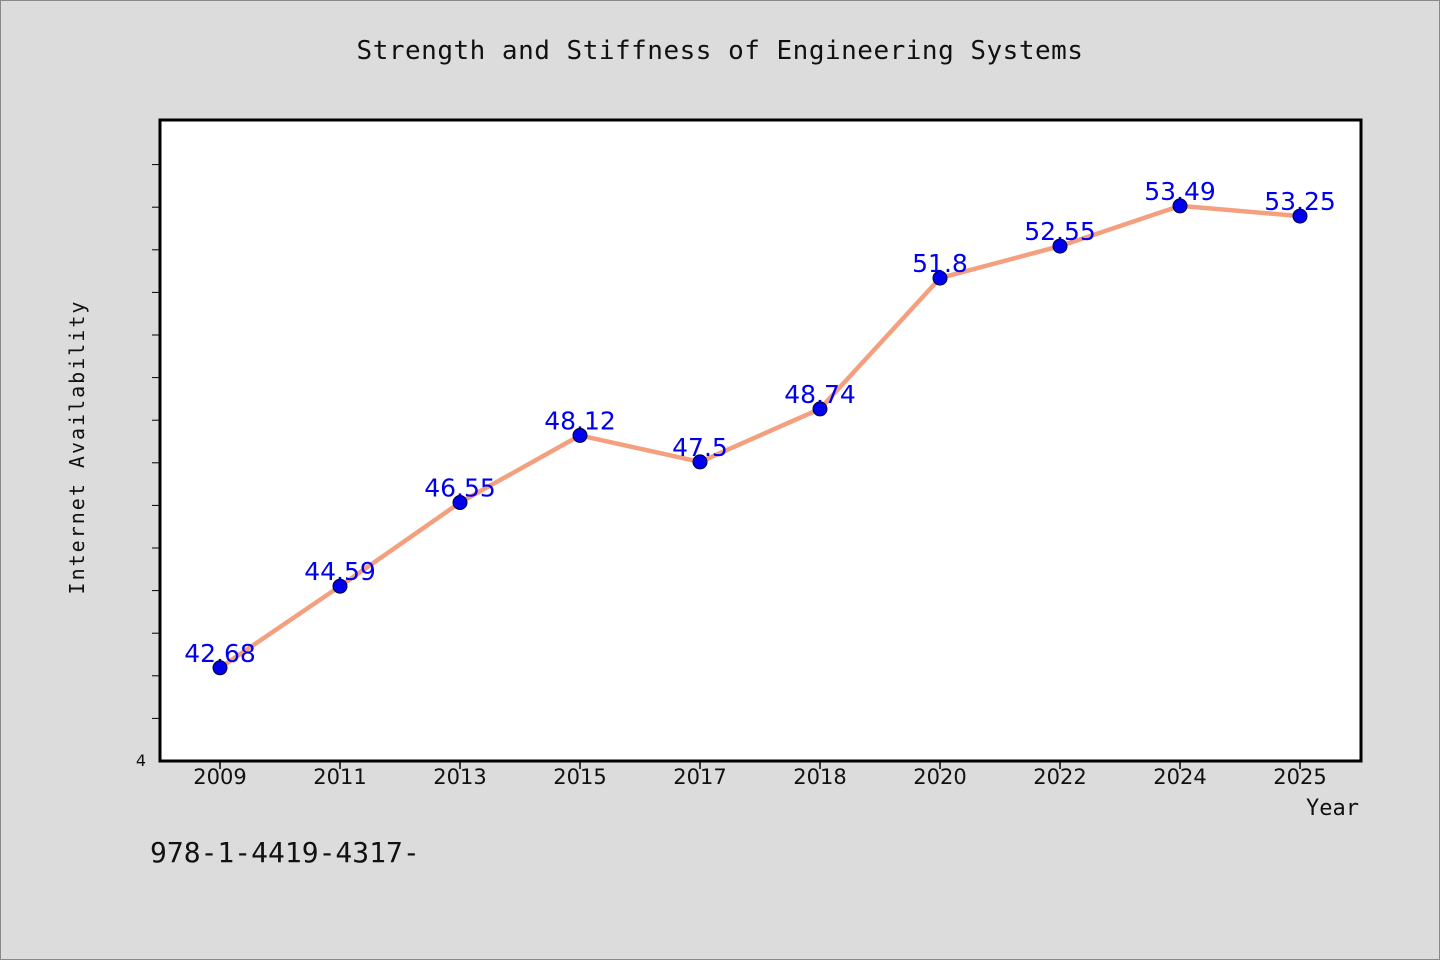 The height and width of the screenshot is (960, 1440). Describe the element at coordinates (579, 777) in the screenshot. I see `x-tick-label: 2015` at that location.